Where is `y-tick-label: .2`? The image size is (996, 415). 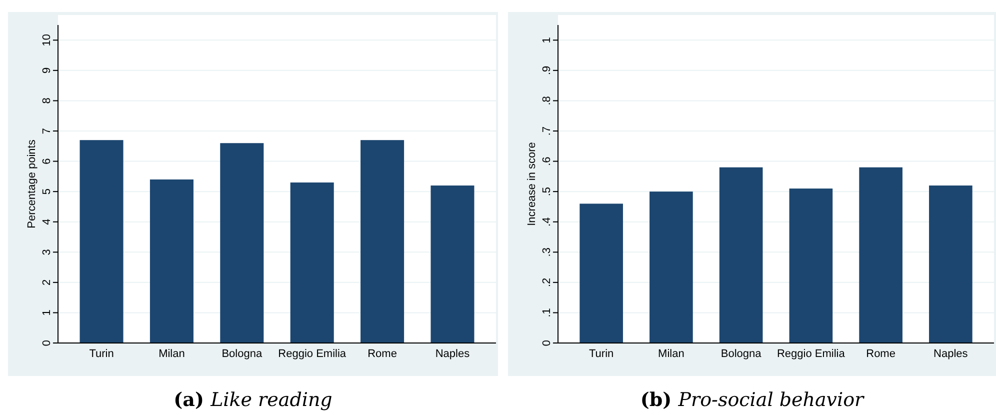
y-tick-label: .2 is located at coordinates (547, 283).